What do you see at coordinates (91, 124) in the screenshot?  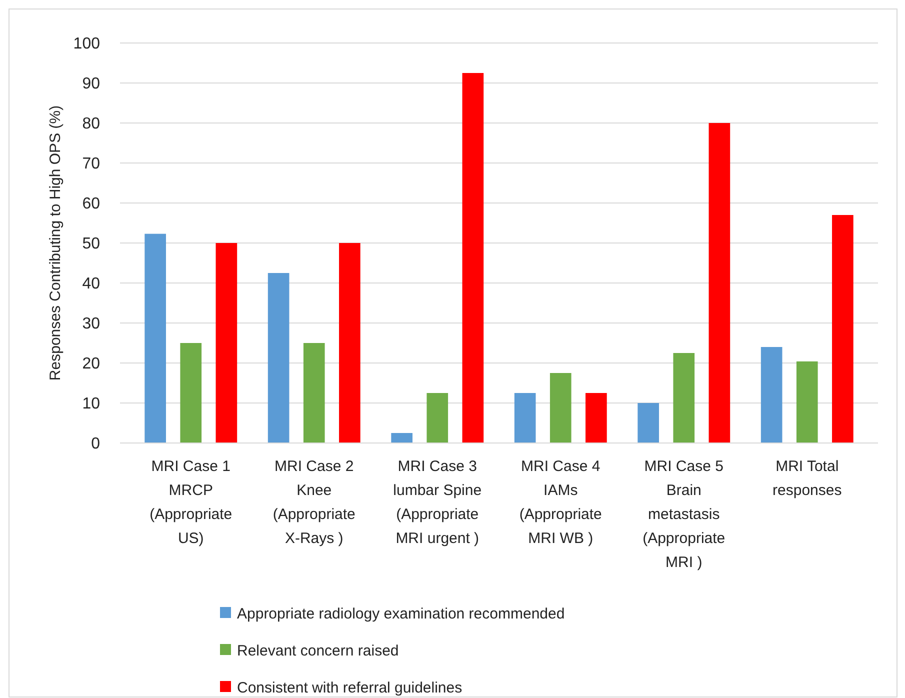 I see `y-tick-label: 80` at bounding box center [91, 124].